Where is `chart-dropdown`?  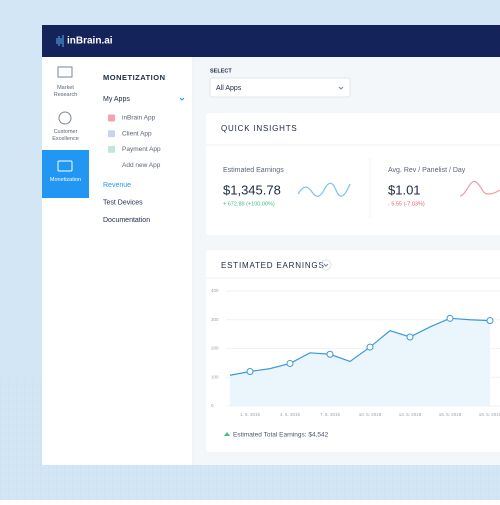
chart-dropdown is located at coordinates (326, 265).